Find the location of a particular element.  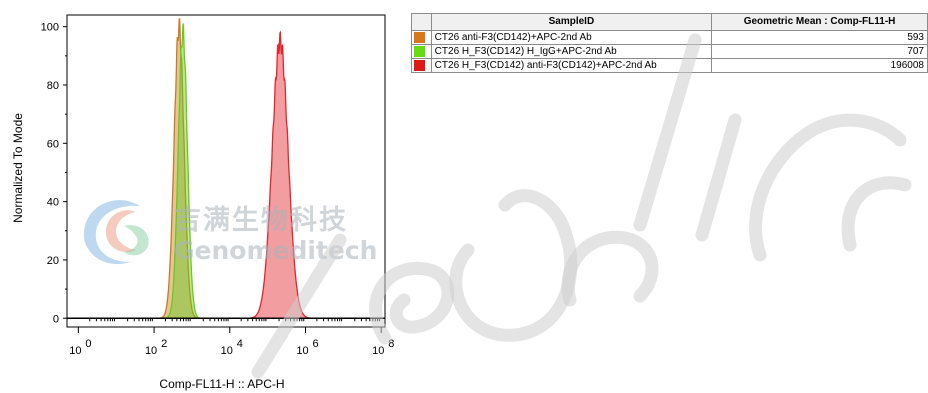

y-tick-label: 60 is located at coordinates (53, 144).